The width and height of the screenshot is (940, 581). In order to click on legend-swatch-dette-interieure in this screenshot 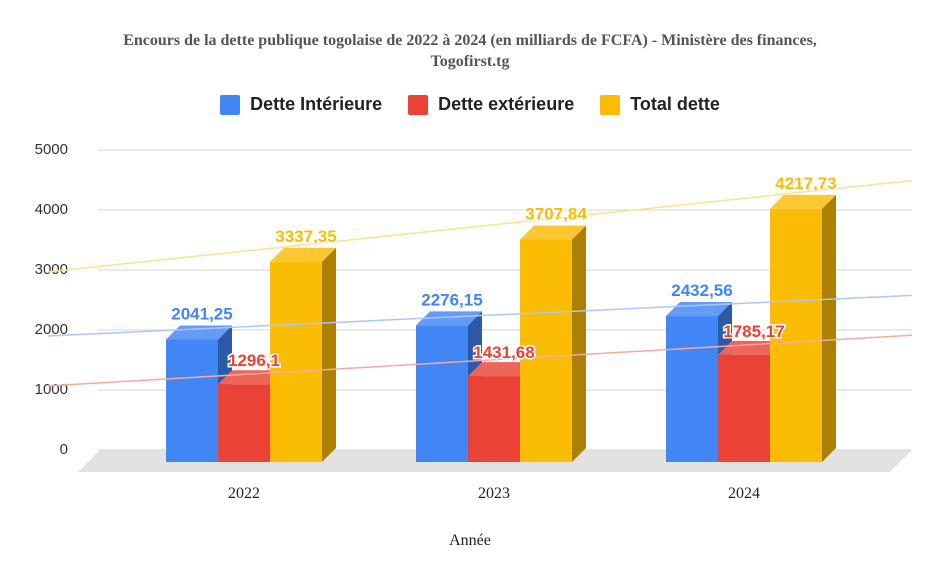, I will do `click(230, 104)`.